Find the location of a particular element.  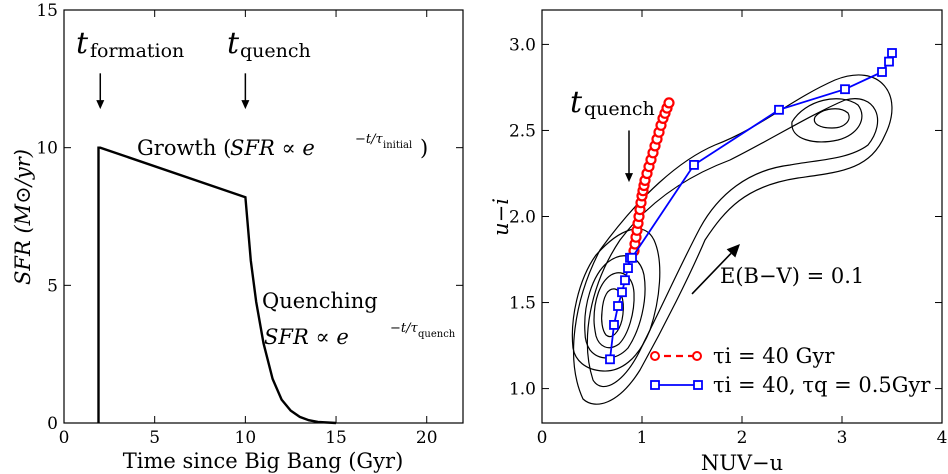

t-quench-label: t is located at coordinates (233, 43).